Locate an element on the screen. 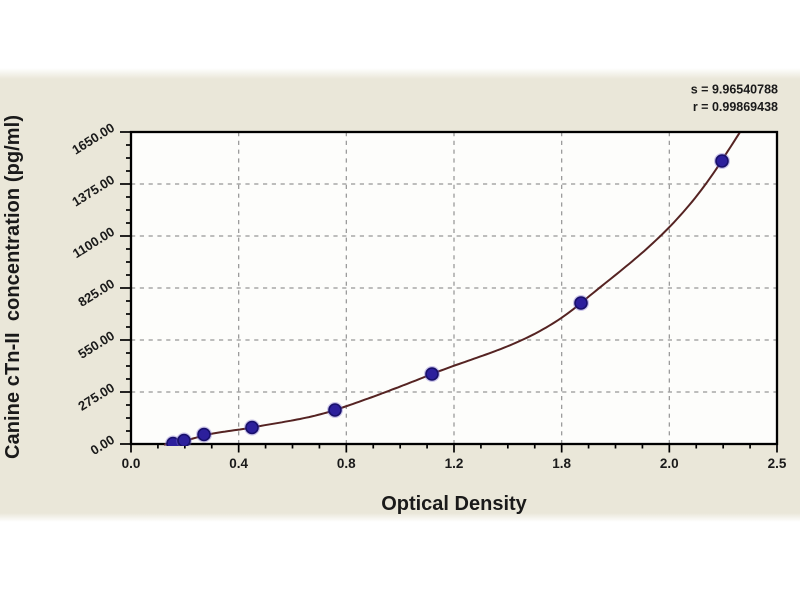  svg-text: 2.5 is located at coordinates (777, 463).